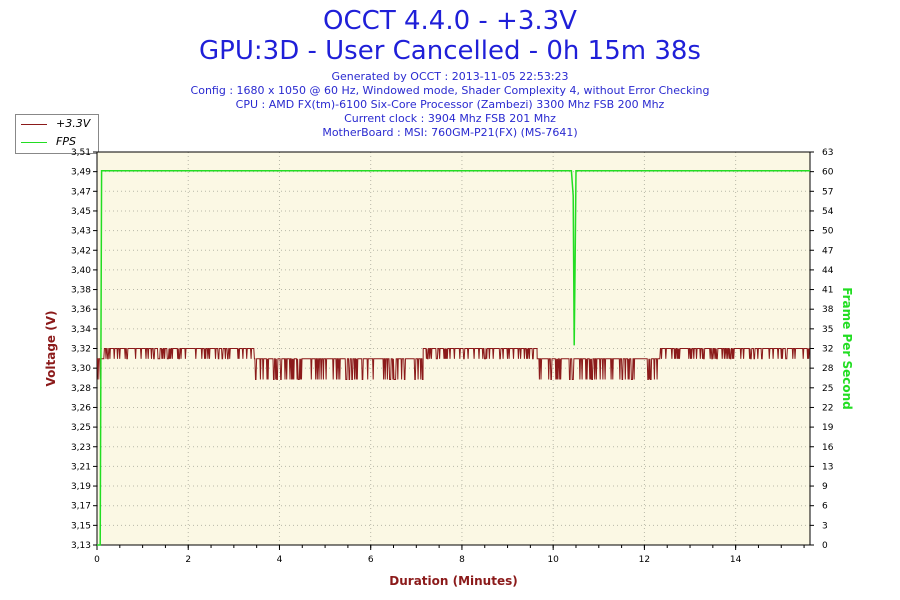 The height and width of the screenshot is (600, 900). I want to click on y-right-tick-label: 38, so click(828, 310).